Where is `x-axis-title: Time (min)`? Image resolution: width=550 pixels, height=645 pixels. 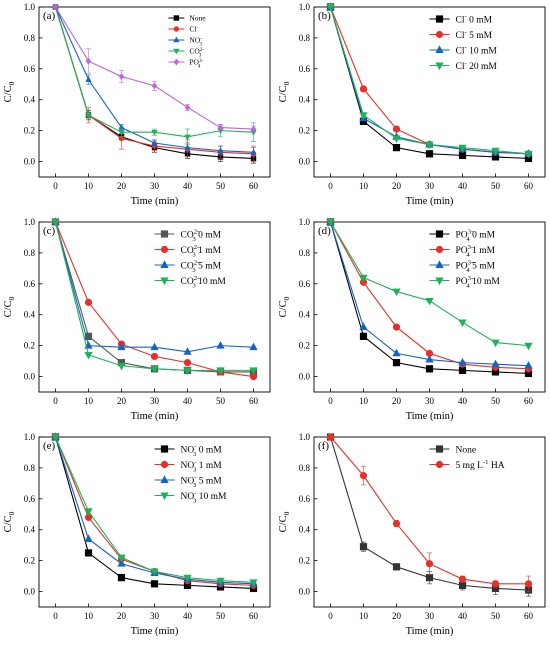 x-axis-title: Time (min) is located at coordinates (430, 631).